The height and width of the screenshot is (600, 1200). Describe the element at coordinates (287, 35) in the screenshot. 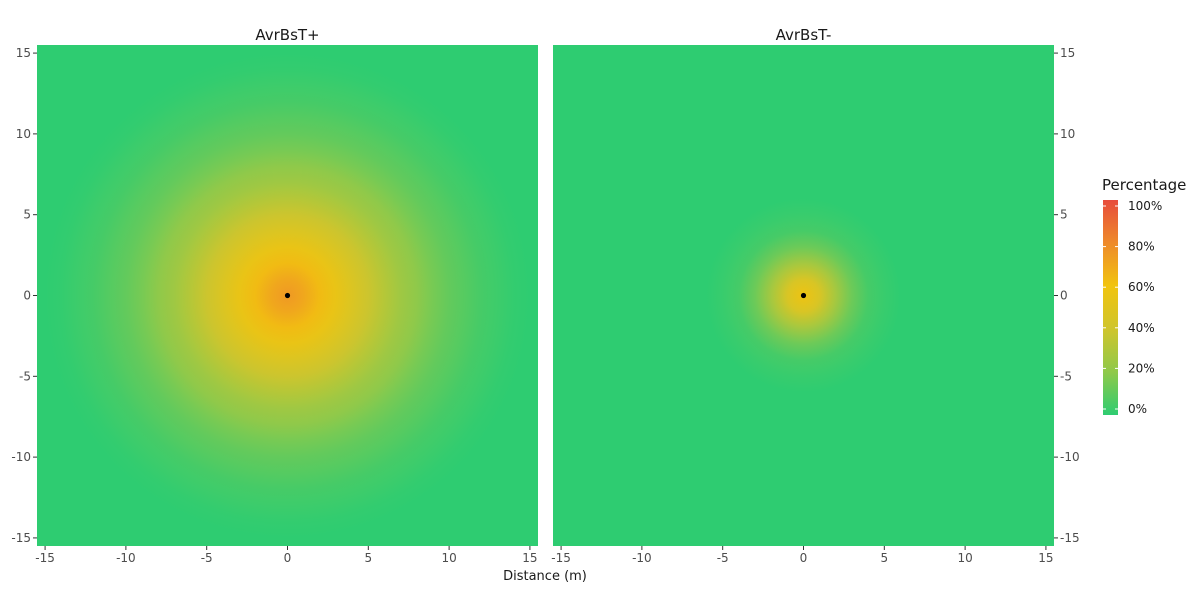

I see `panel-title: AvrBsT+` at that location.